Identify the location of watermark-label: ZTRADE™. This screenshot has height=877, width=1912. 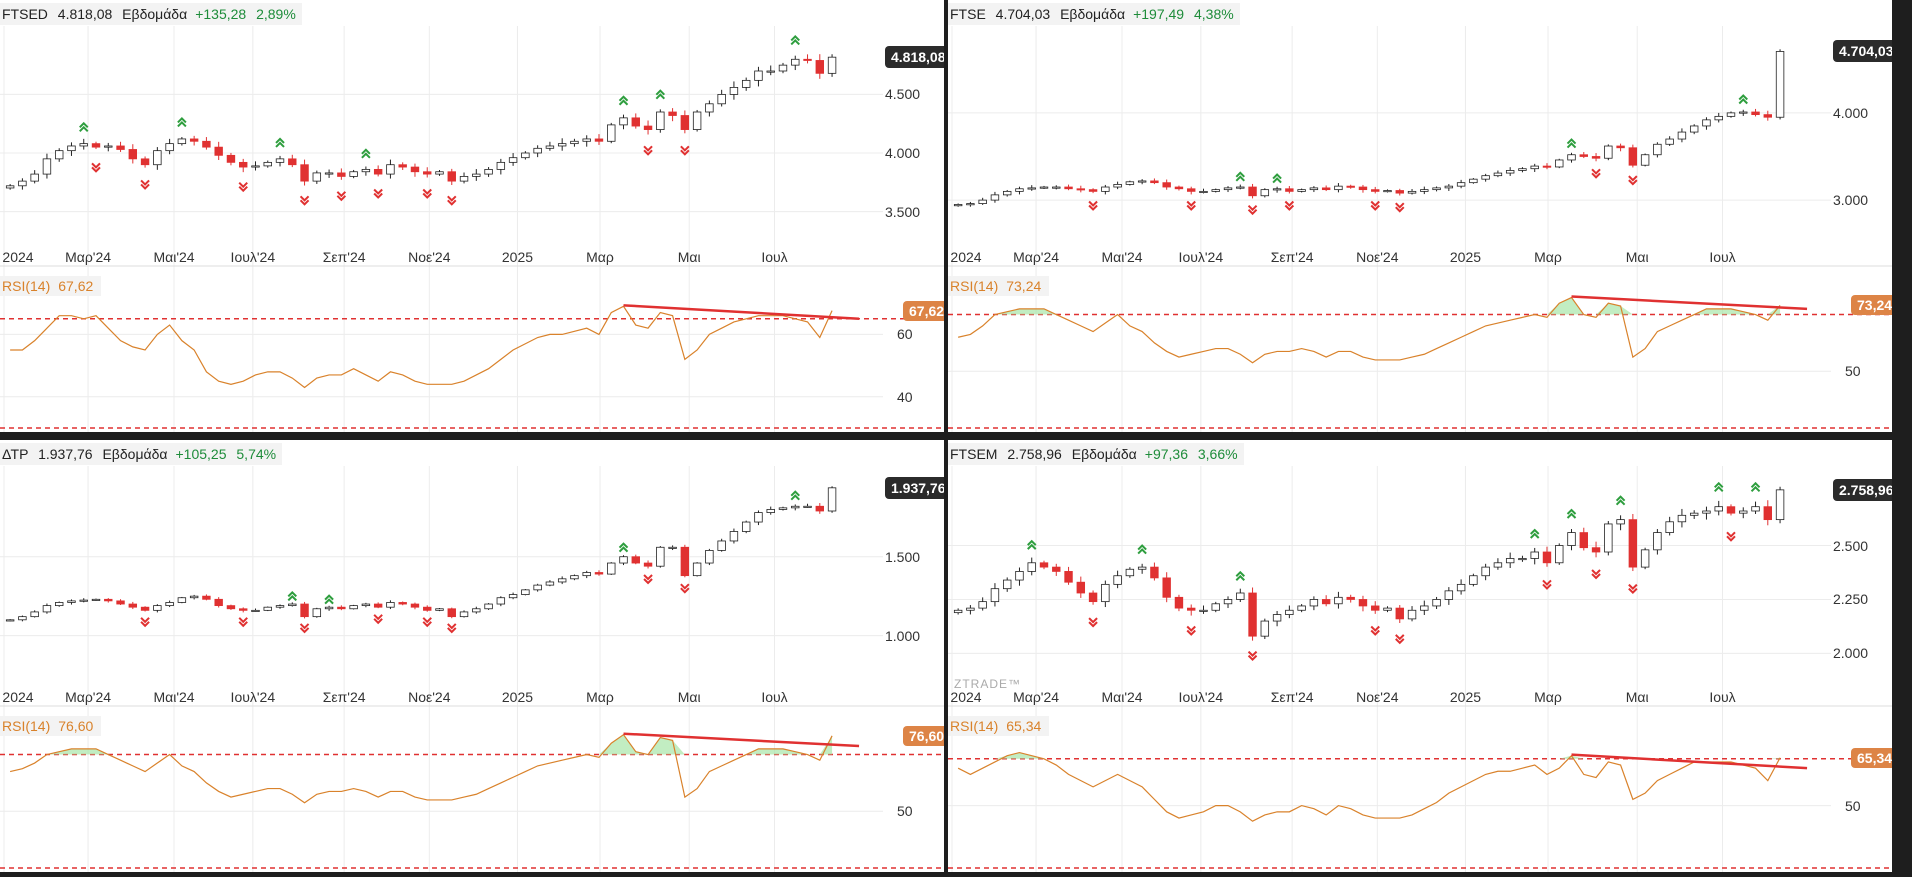
(987, 684).